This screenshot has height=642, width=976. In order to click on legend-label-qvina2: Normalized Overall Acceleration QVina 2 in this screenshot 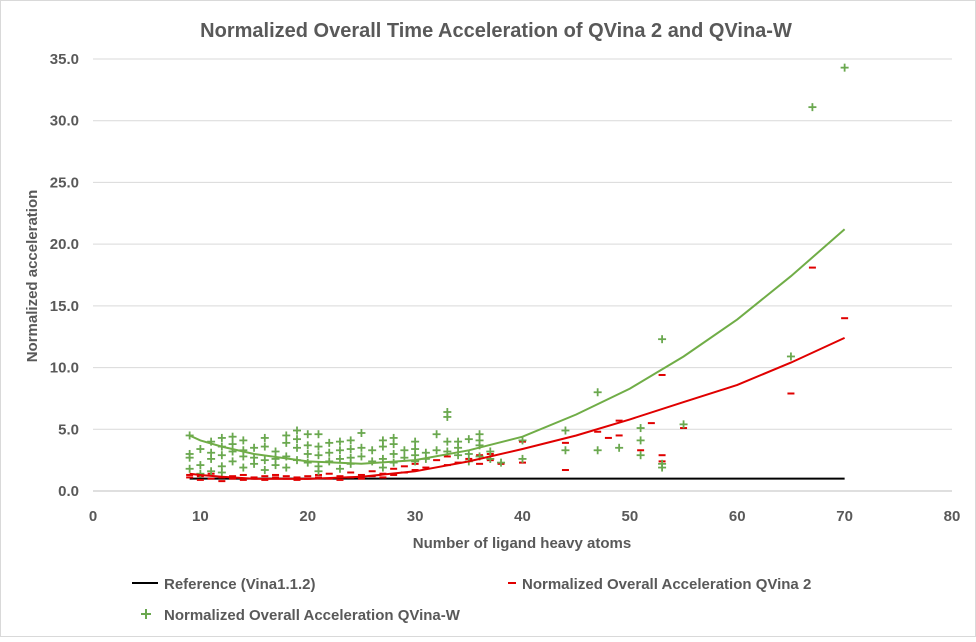, I will do `click(666, 584)`.